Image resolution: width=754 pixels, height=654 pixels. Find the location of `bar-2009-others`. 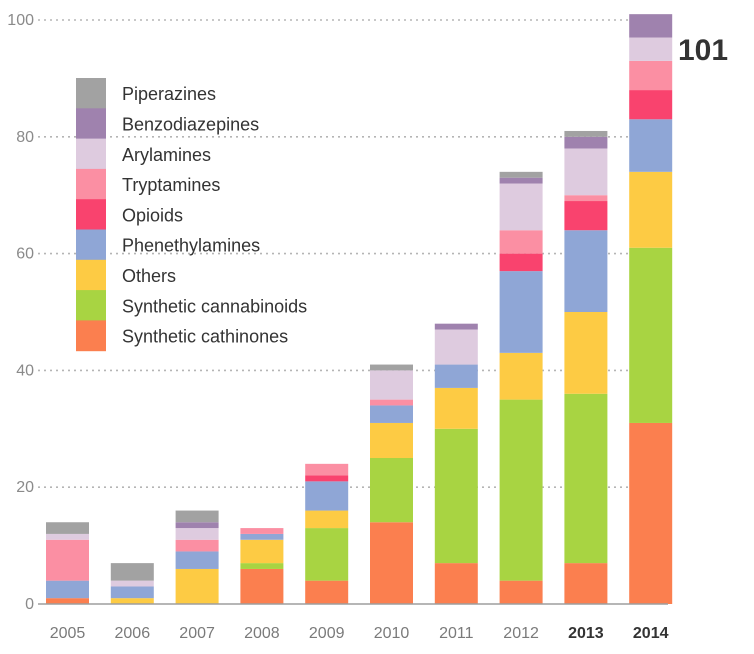

bar-2009-others is located at coordinates (327, 519).